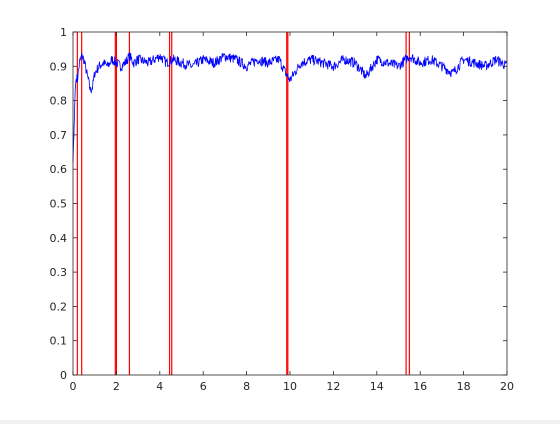 This screenshot has height=424, width=560. Describe the element at coordinates (420, 386) in the screenshot. I see `x-tick-label-8: 16` at that location.